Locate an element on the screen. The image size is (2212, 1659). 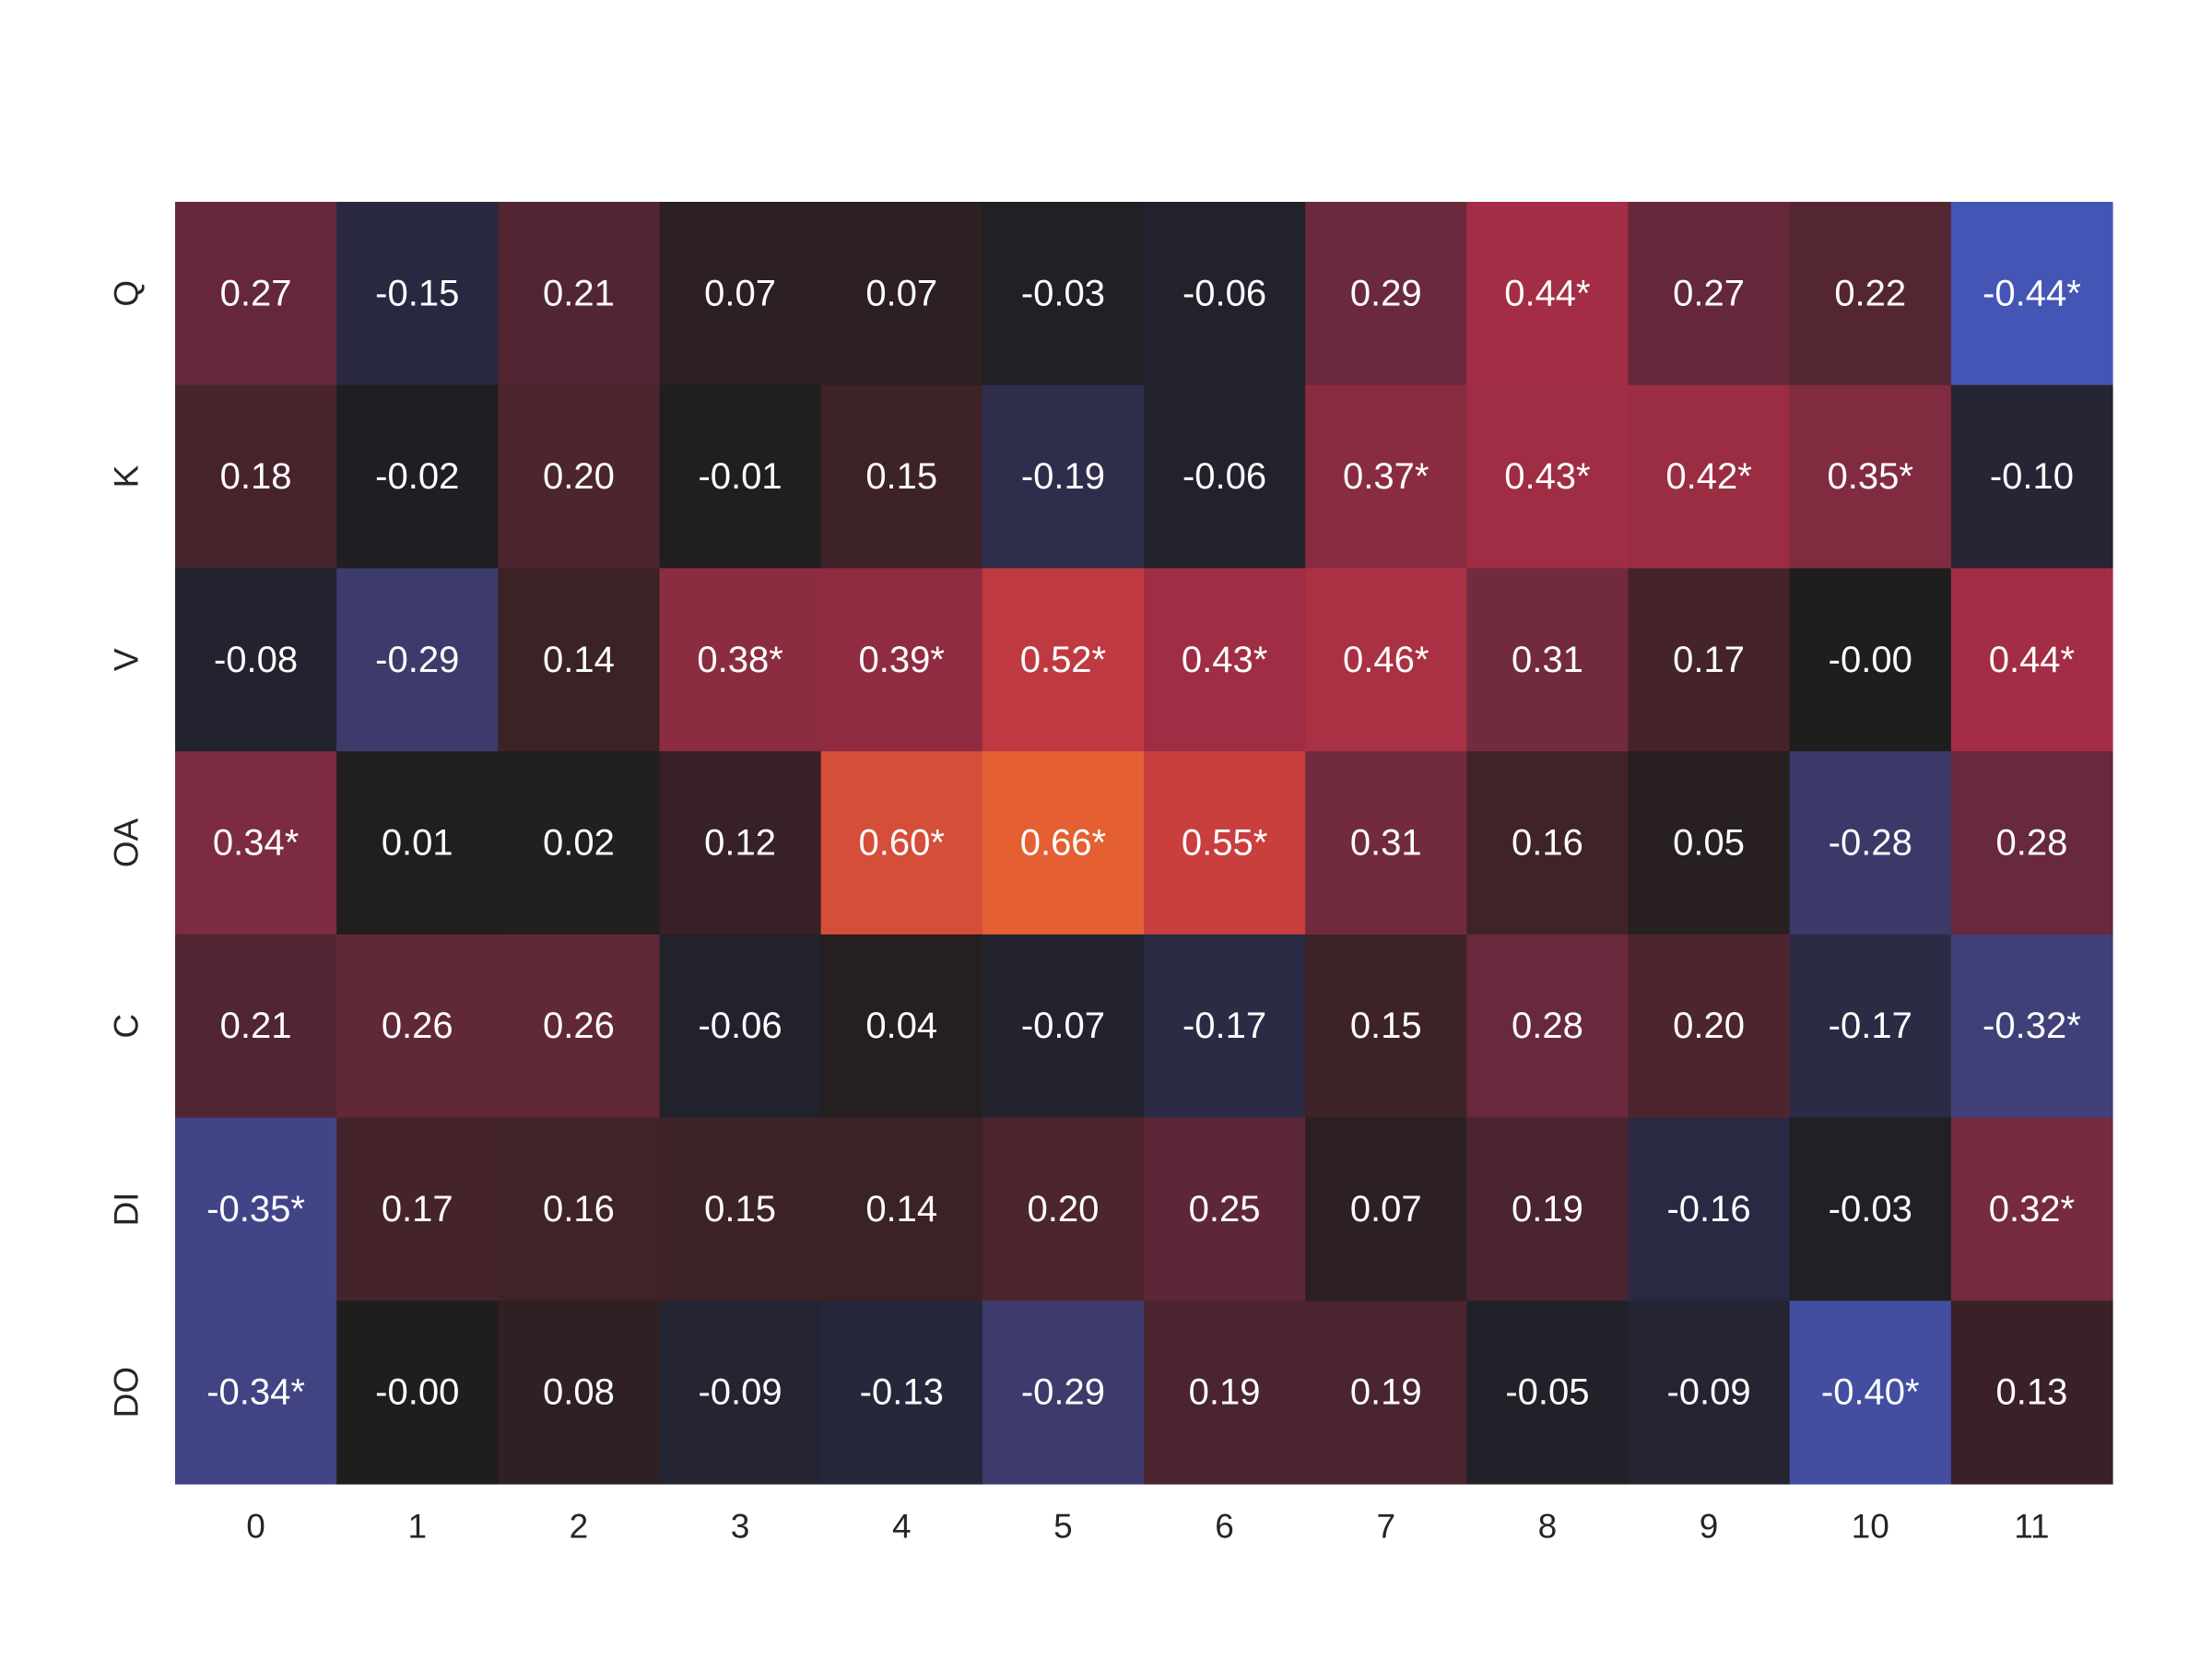
cell-label-K-8: 0.43* is located at coordinates (1547, 476).